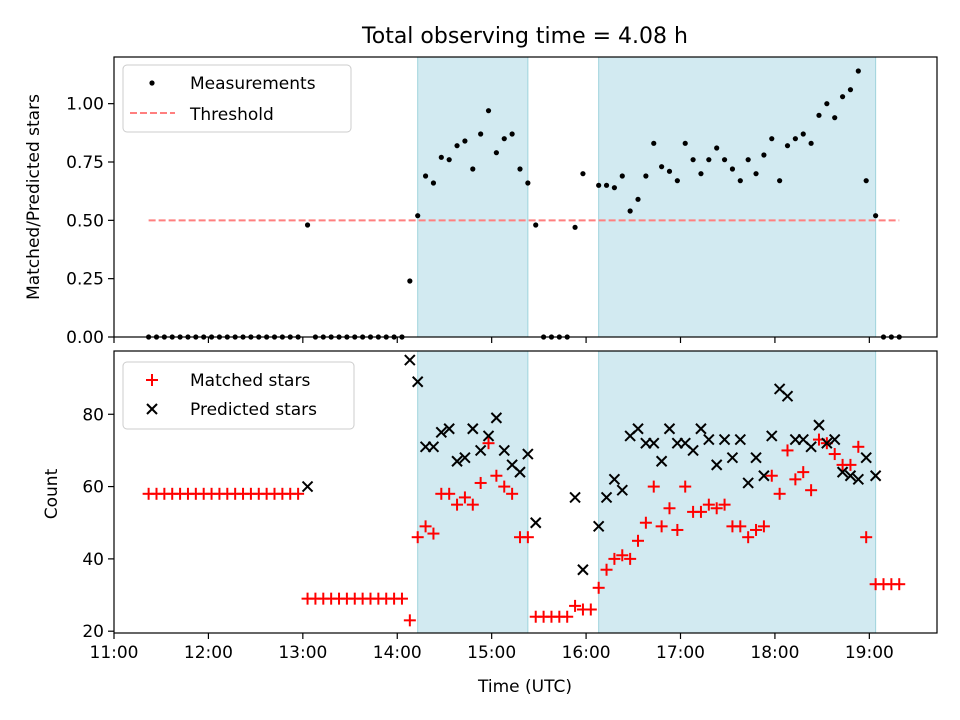 The height and width of the screenshot is (720, 960). I want to click on x-axis-label: Time (UTC), so click(524, 687).